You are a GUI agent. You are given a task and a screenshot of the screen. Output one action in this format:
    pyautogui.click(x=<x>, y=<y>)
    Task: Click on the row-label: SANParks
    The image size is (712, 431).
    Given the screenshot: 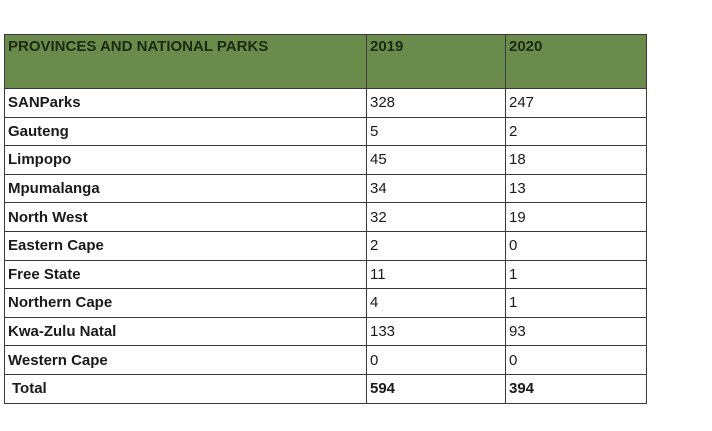 What is the action you would take?
    pyautogui.click(x=185, y=103)
    